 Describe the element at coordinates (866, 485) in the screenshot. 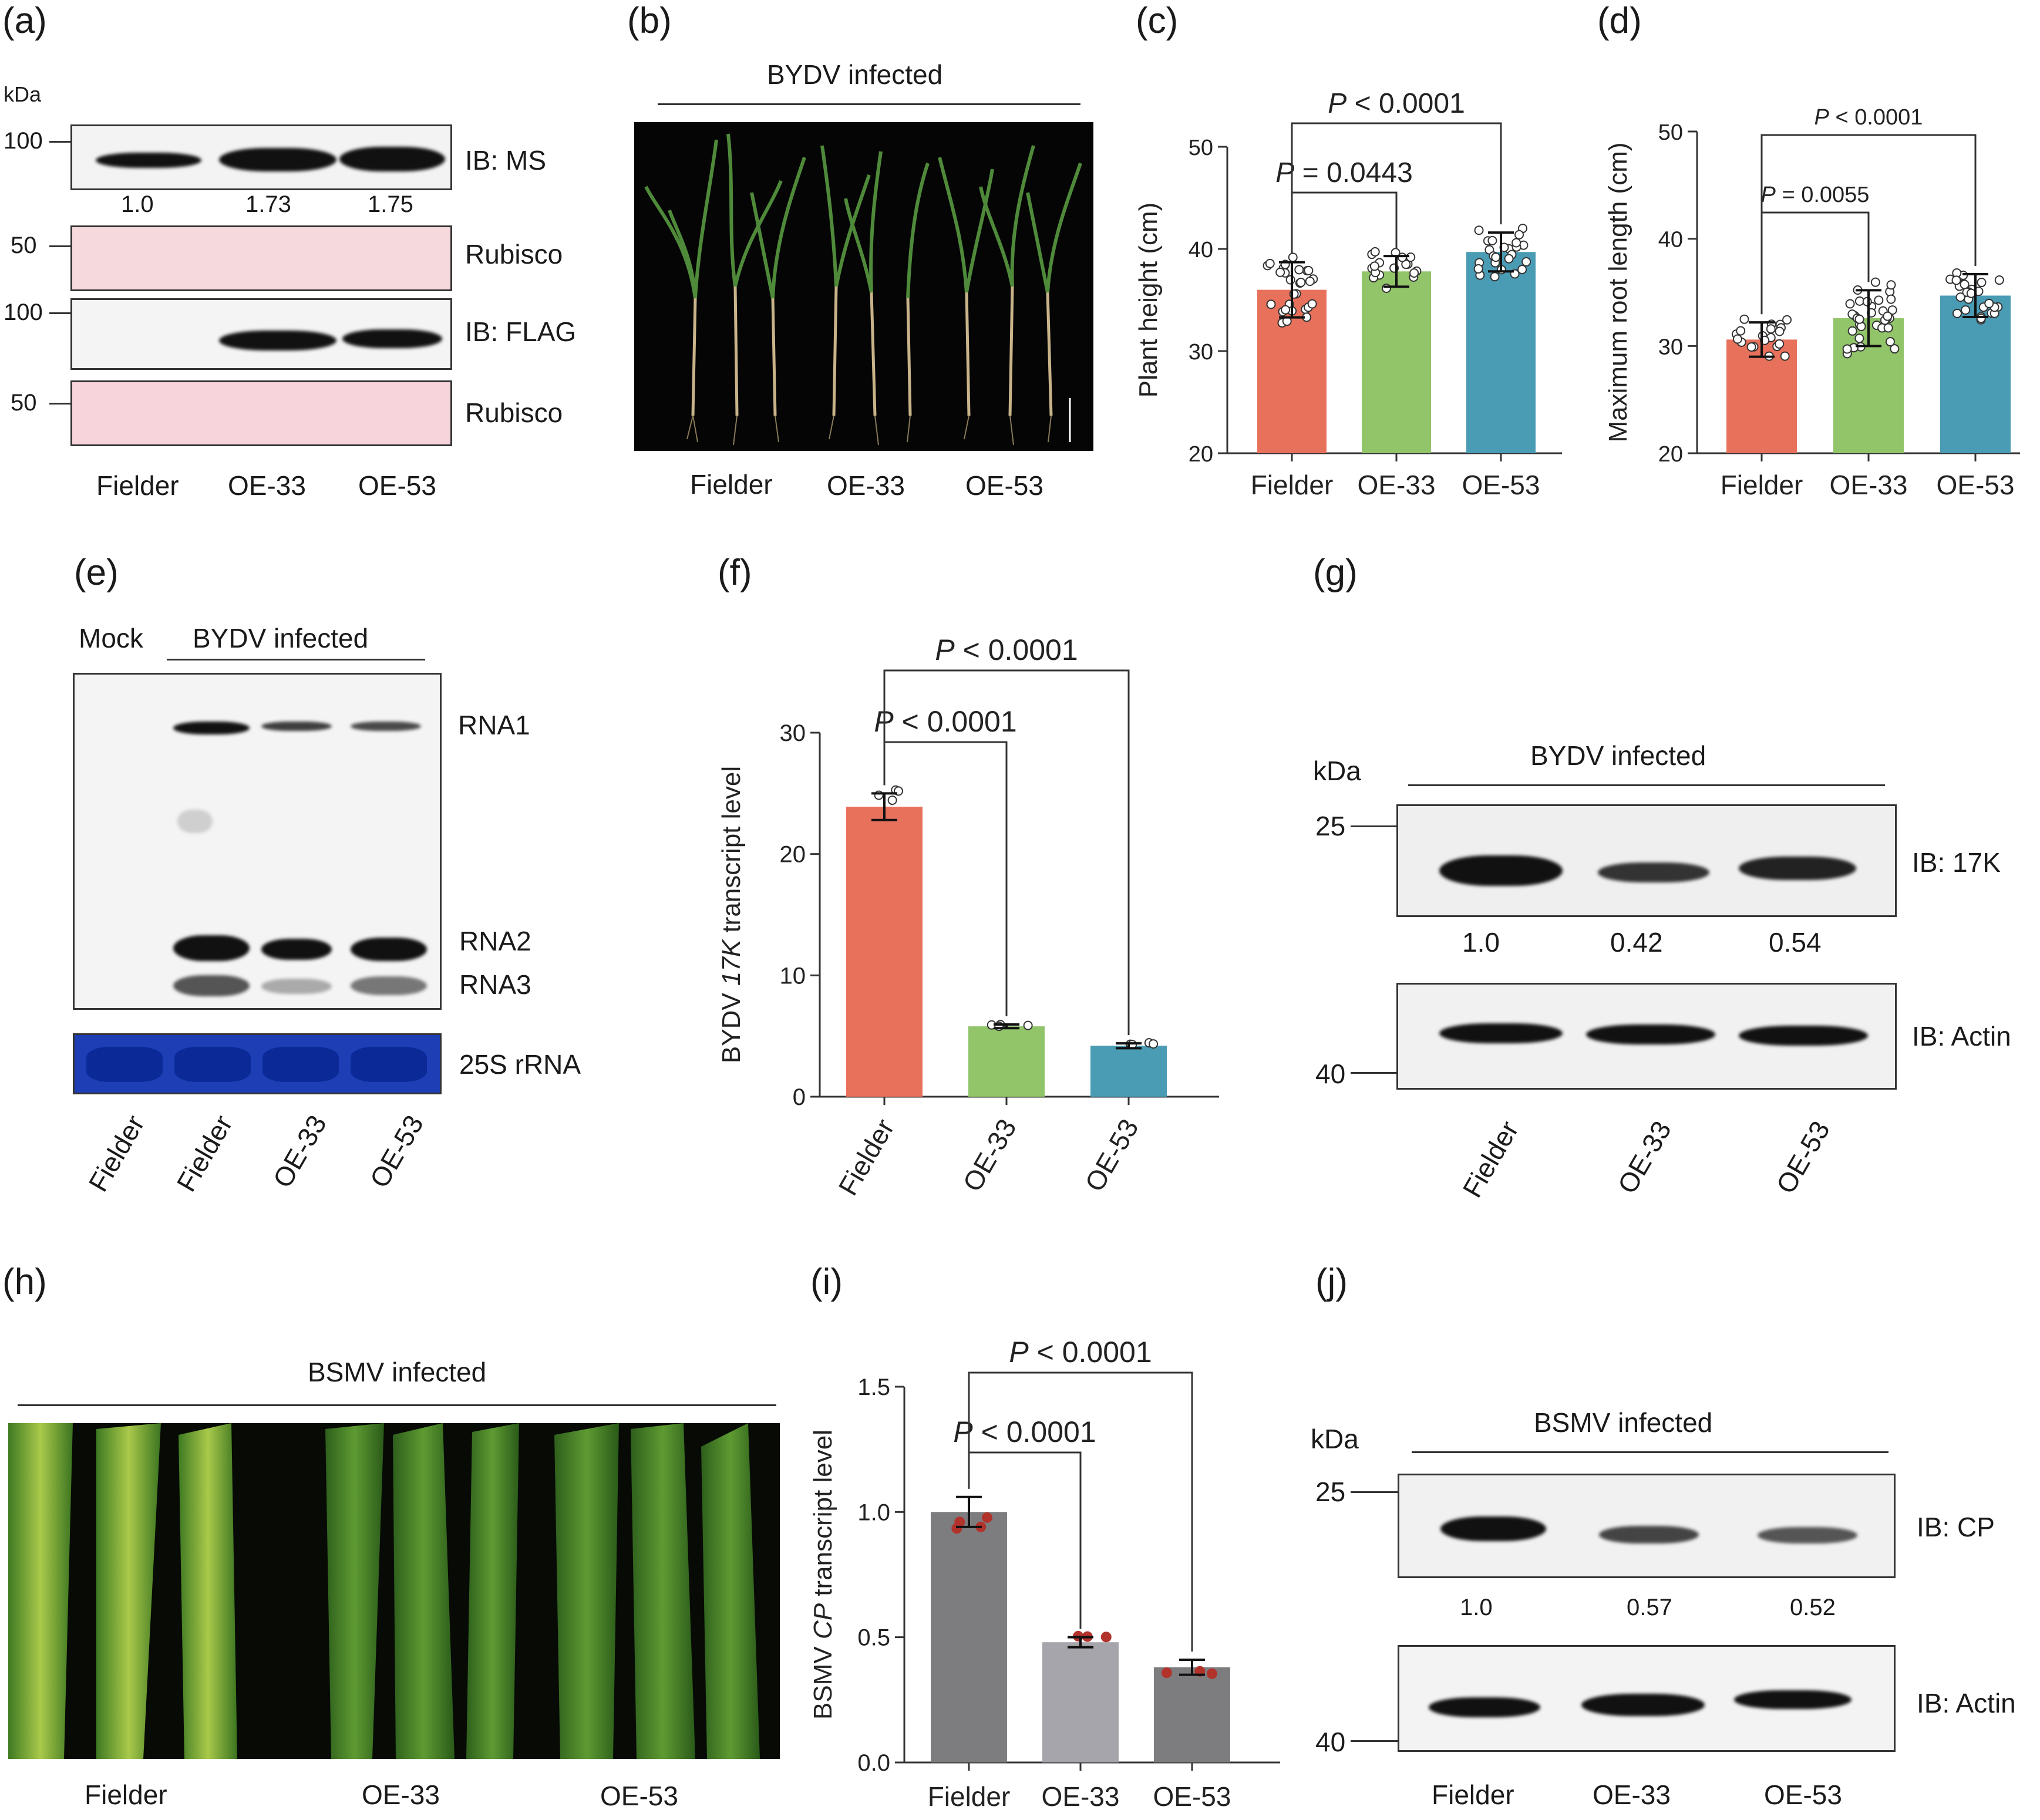

I see `lane-label: OE-33` at that location.